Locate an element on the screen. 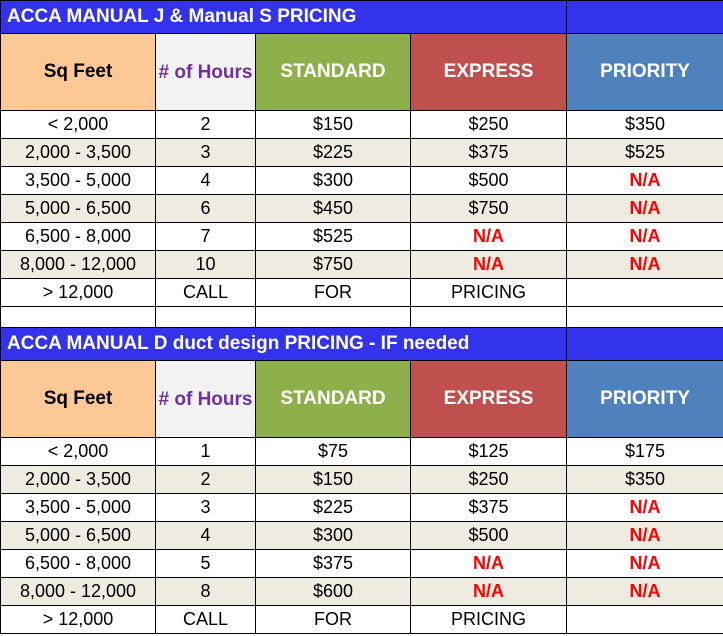 This screenshot has width=723, height=636. cell-hours: 10 is located at coordinates (205, 264).